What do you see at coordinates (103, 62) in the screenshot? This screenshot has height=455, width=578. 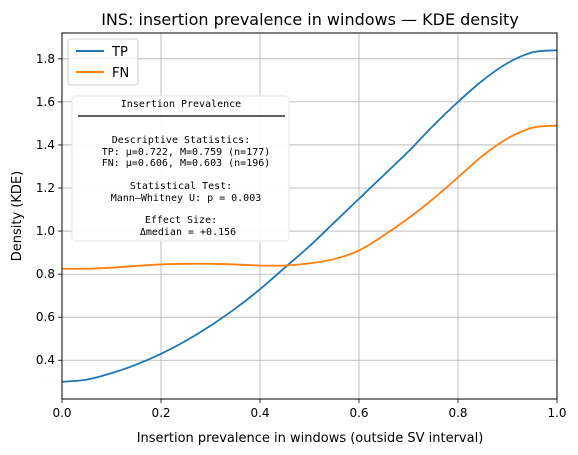 I see `legend: TP FN` at bounding box center [103, 62].